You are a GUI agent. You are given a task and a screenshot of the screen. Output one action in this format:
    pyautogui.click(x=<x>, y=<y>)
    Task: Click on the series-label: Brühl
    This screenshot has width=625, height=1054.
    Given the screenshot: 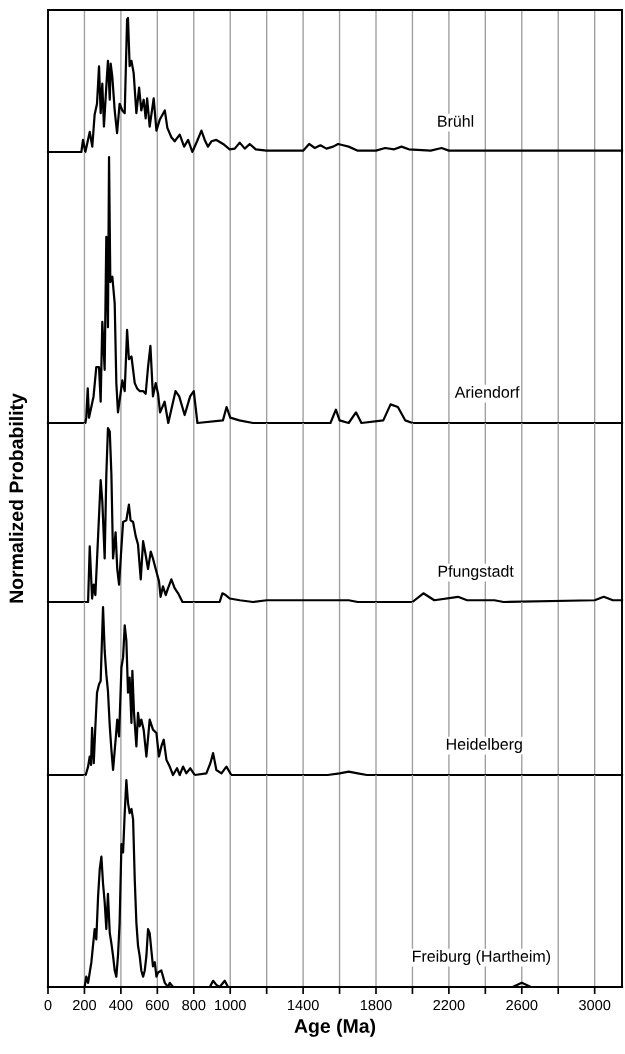 What is the action you would take?
    pyautogui.click(x=456, y=121)
    